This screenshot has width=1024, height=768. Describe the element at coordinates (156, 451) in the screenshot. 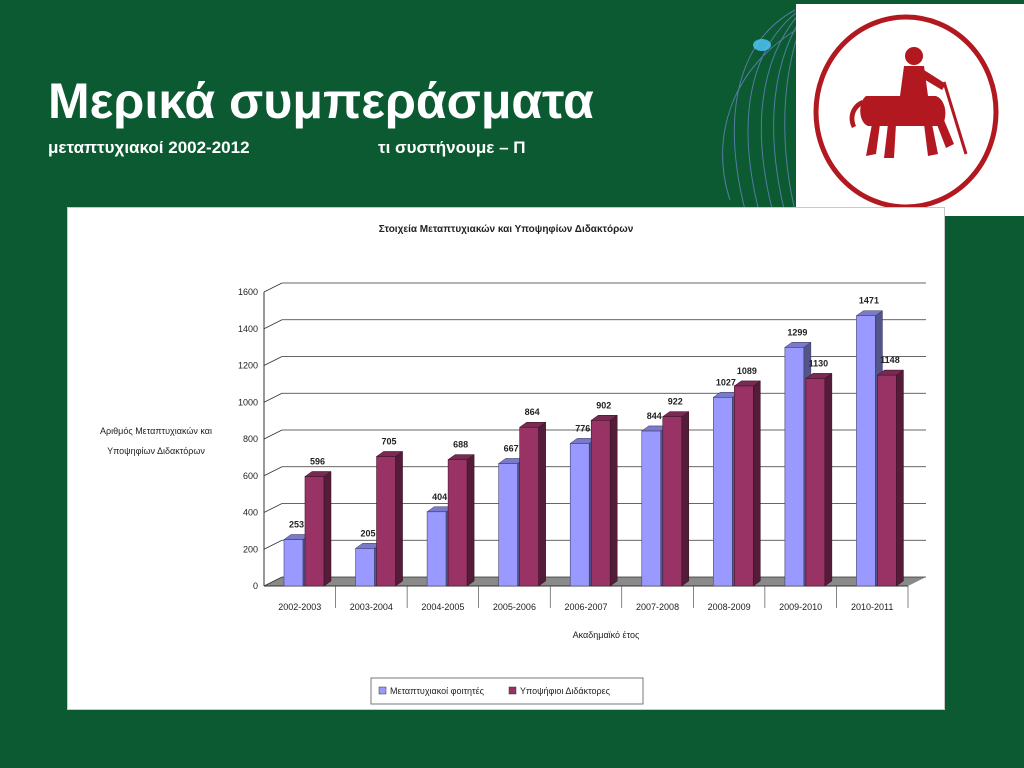

I see `y-axis-label-line-2: Υποψηφίων Διδακτόρων` at that location.